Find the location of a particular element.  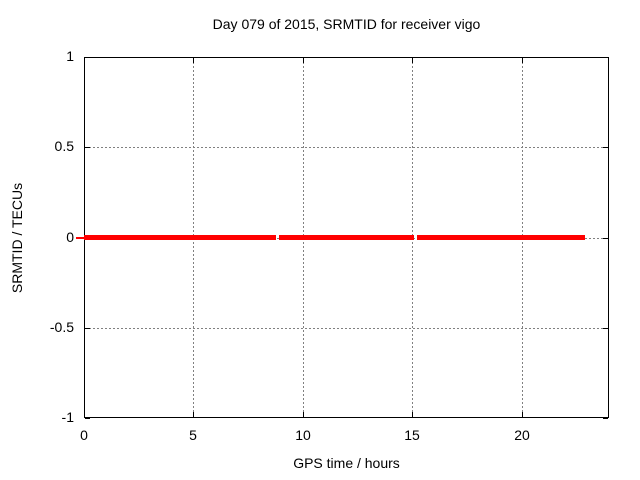

y-tick-label: -0.5 is located at coordinates (61, 327).